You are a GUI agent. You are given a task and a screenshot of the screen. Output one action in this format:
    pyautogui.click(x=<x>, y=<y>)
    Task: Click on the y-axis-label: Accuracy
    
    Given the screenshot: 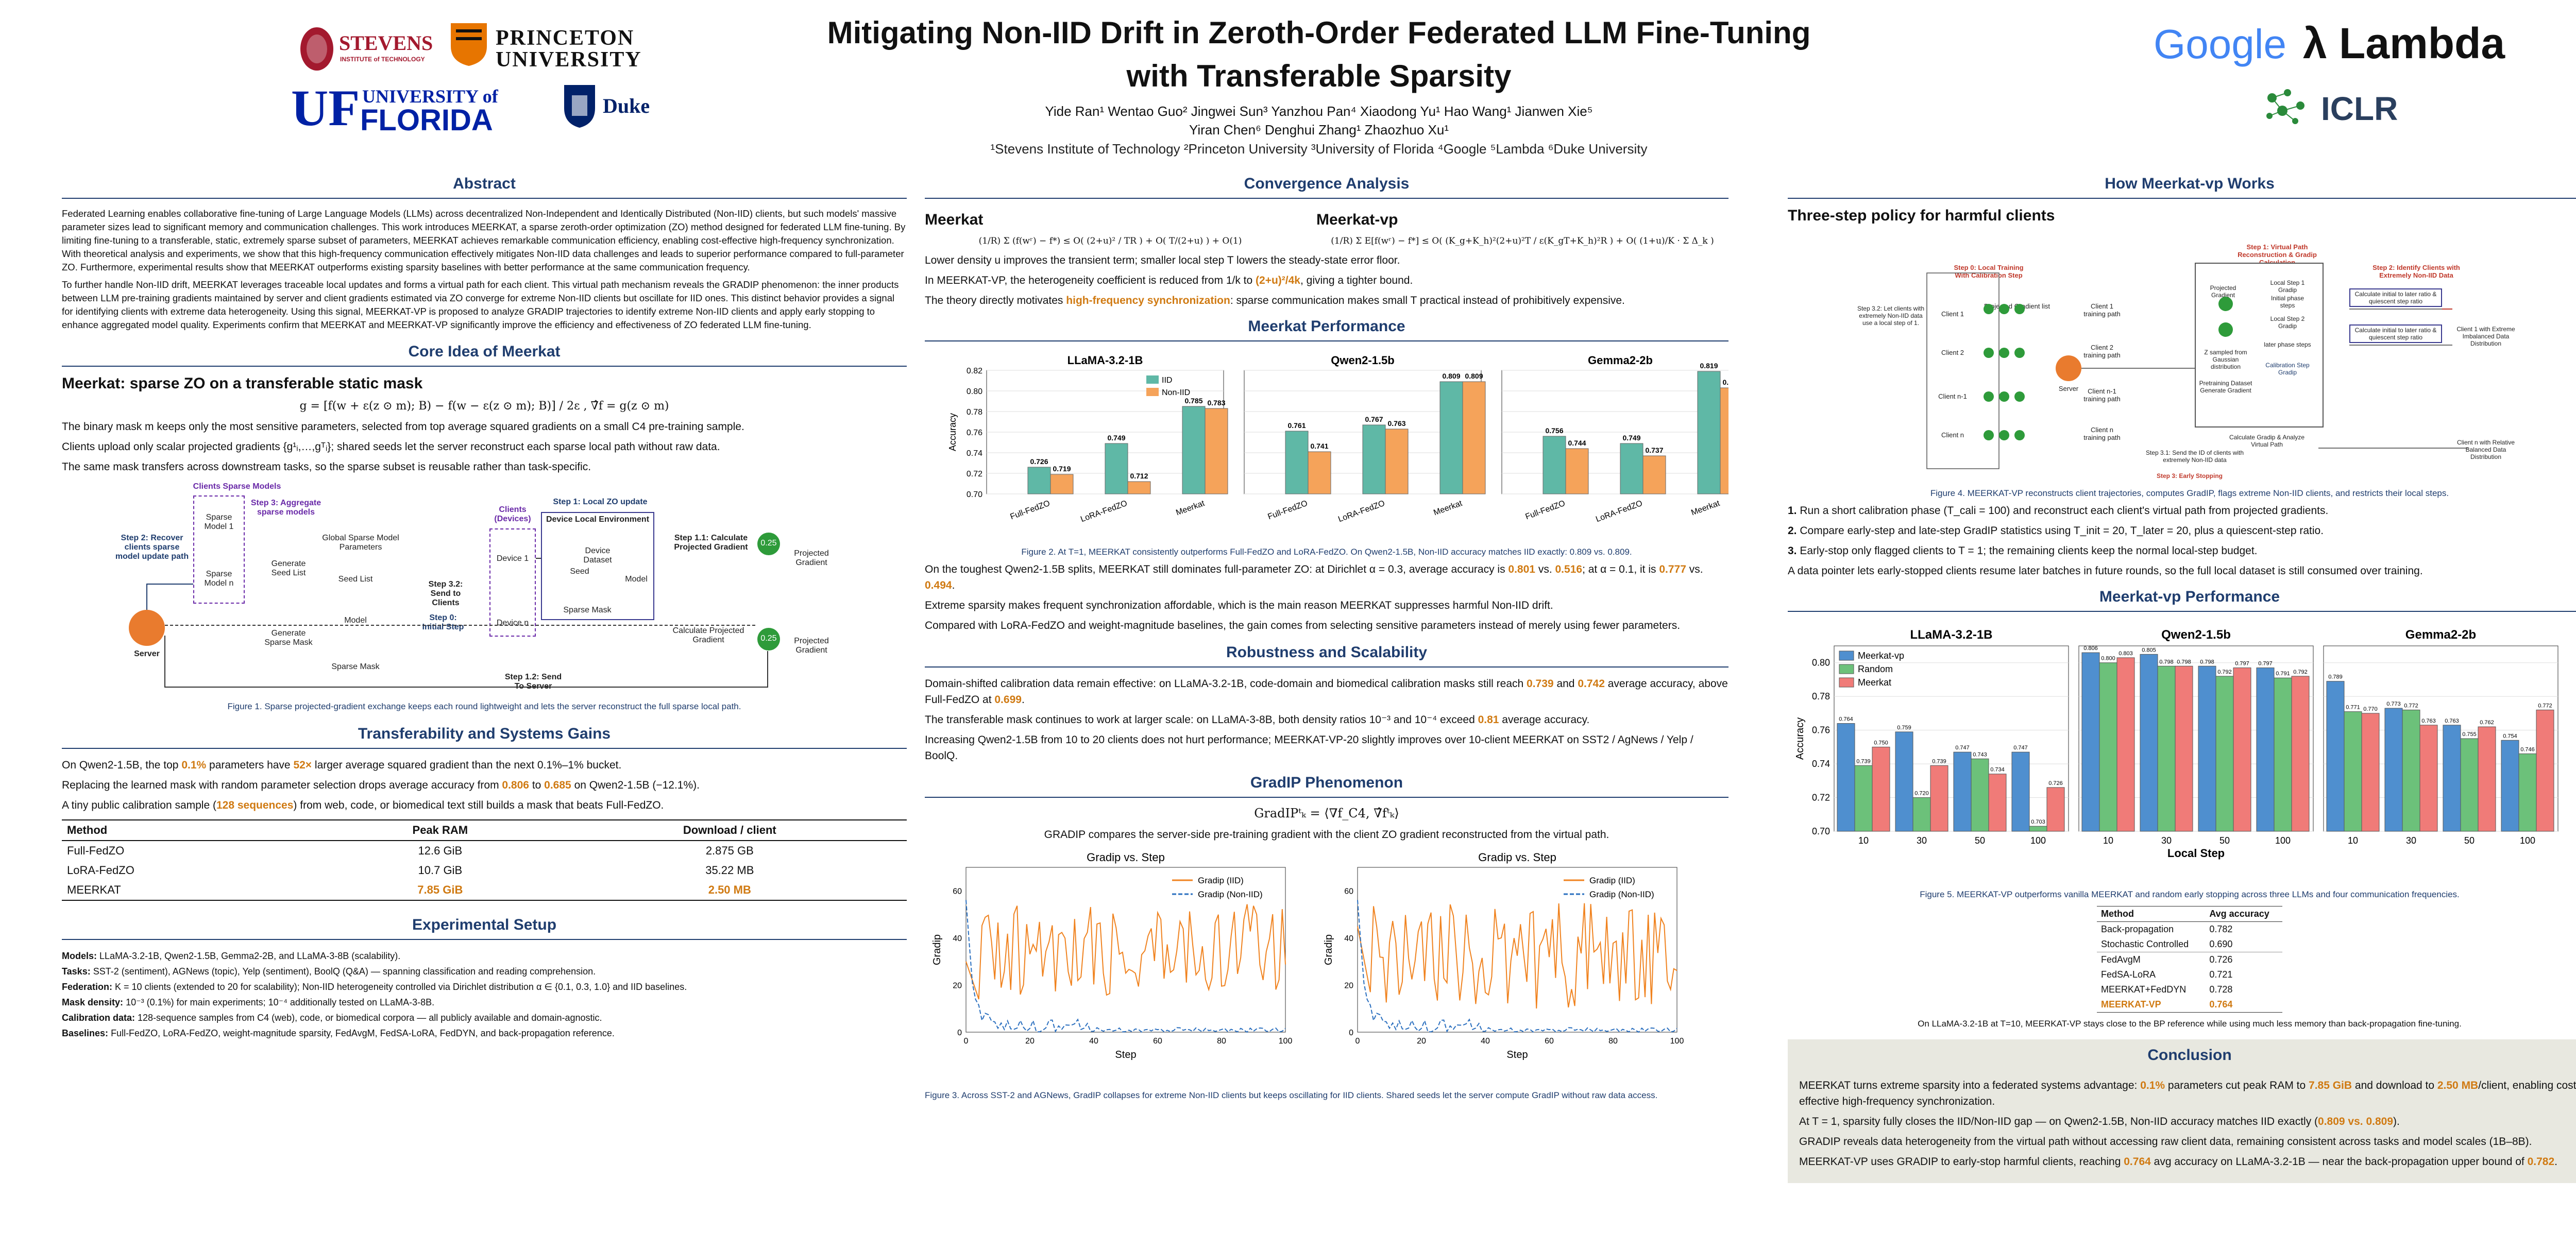 What is the action you would take?
    pyautogui.click(x=952, y=432)
    